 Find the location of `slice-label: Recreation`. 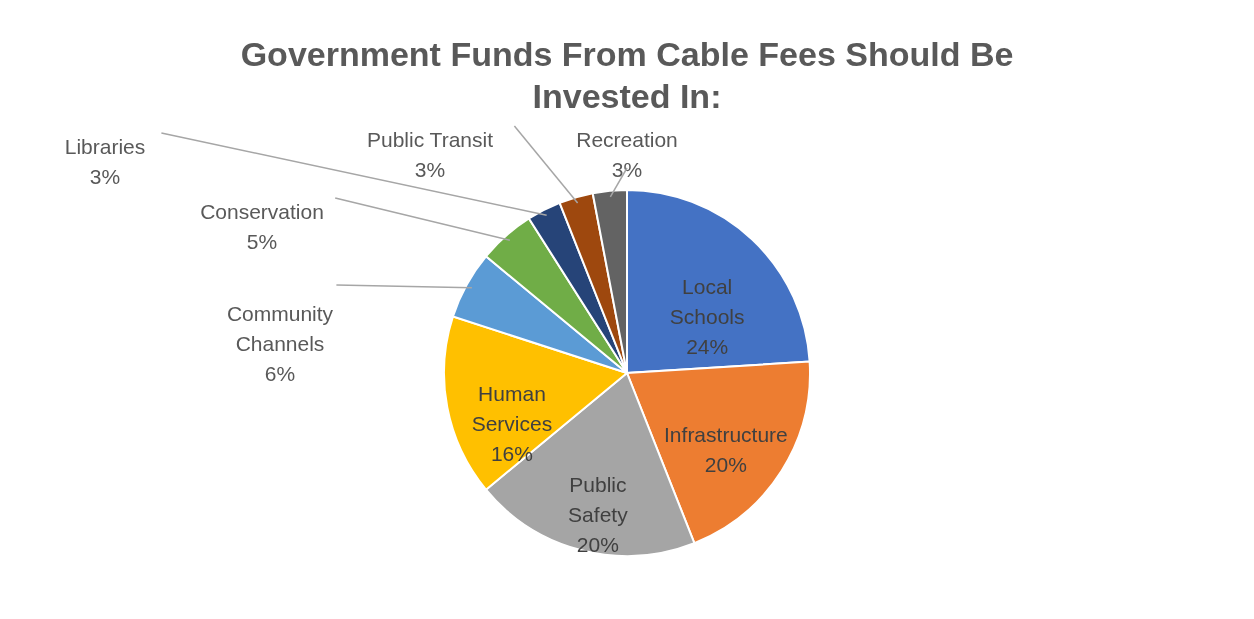

slice-label: Recreation is located at coordinates (627, 139).